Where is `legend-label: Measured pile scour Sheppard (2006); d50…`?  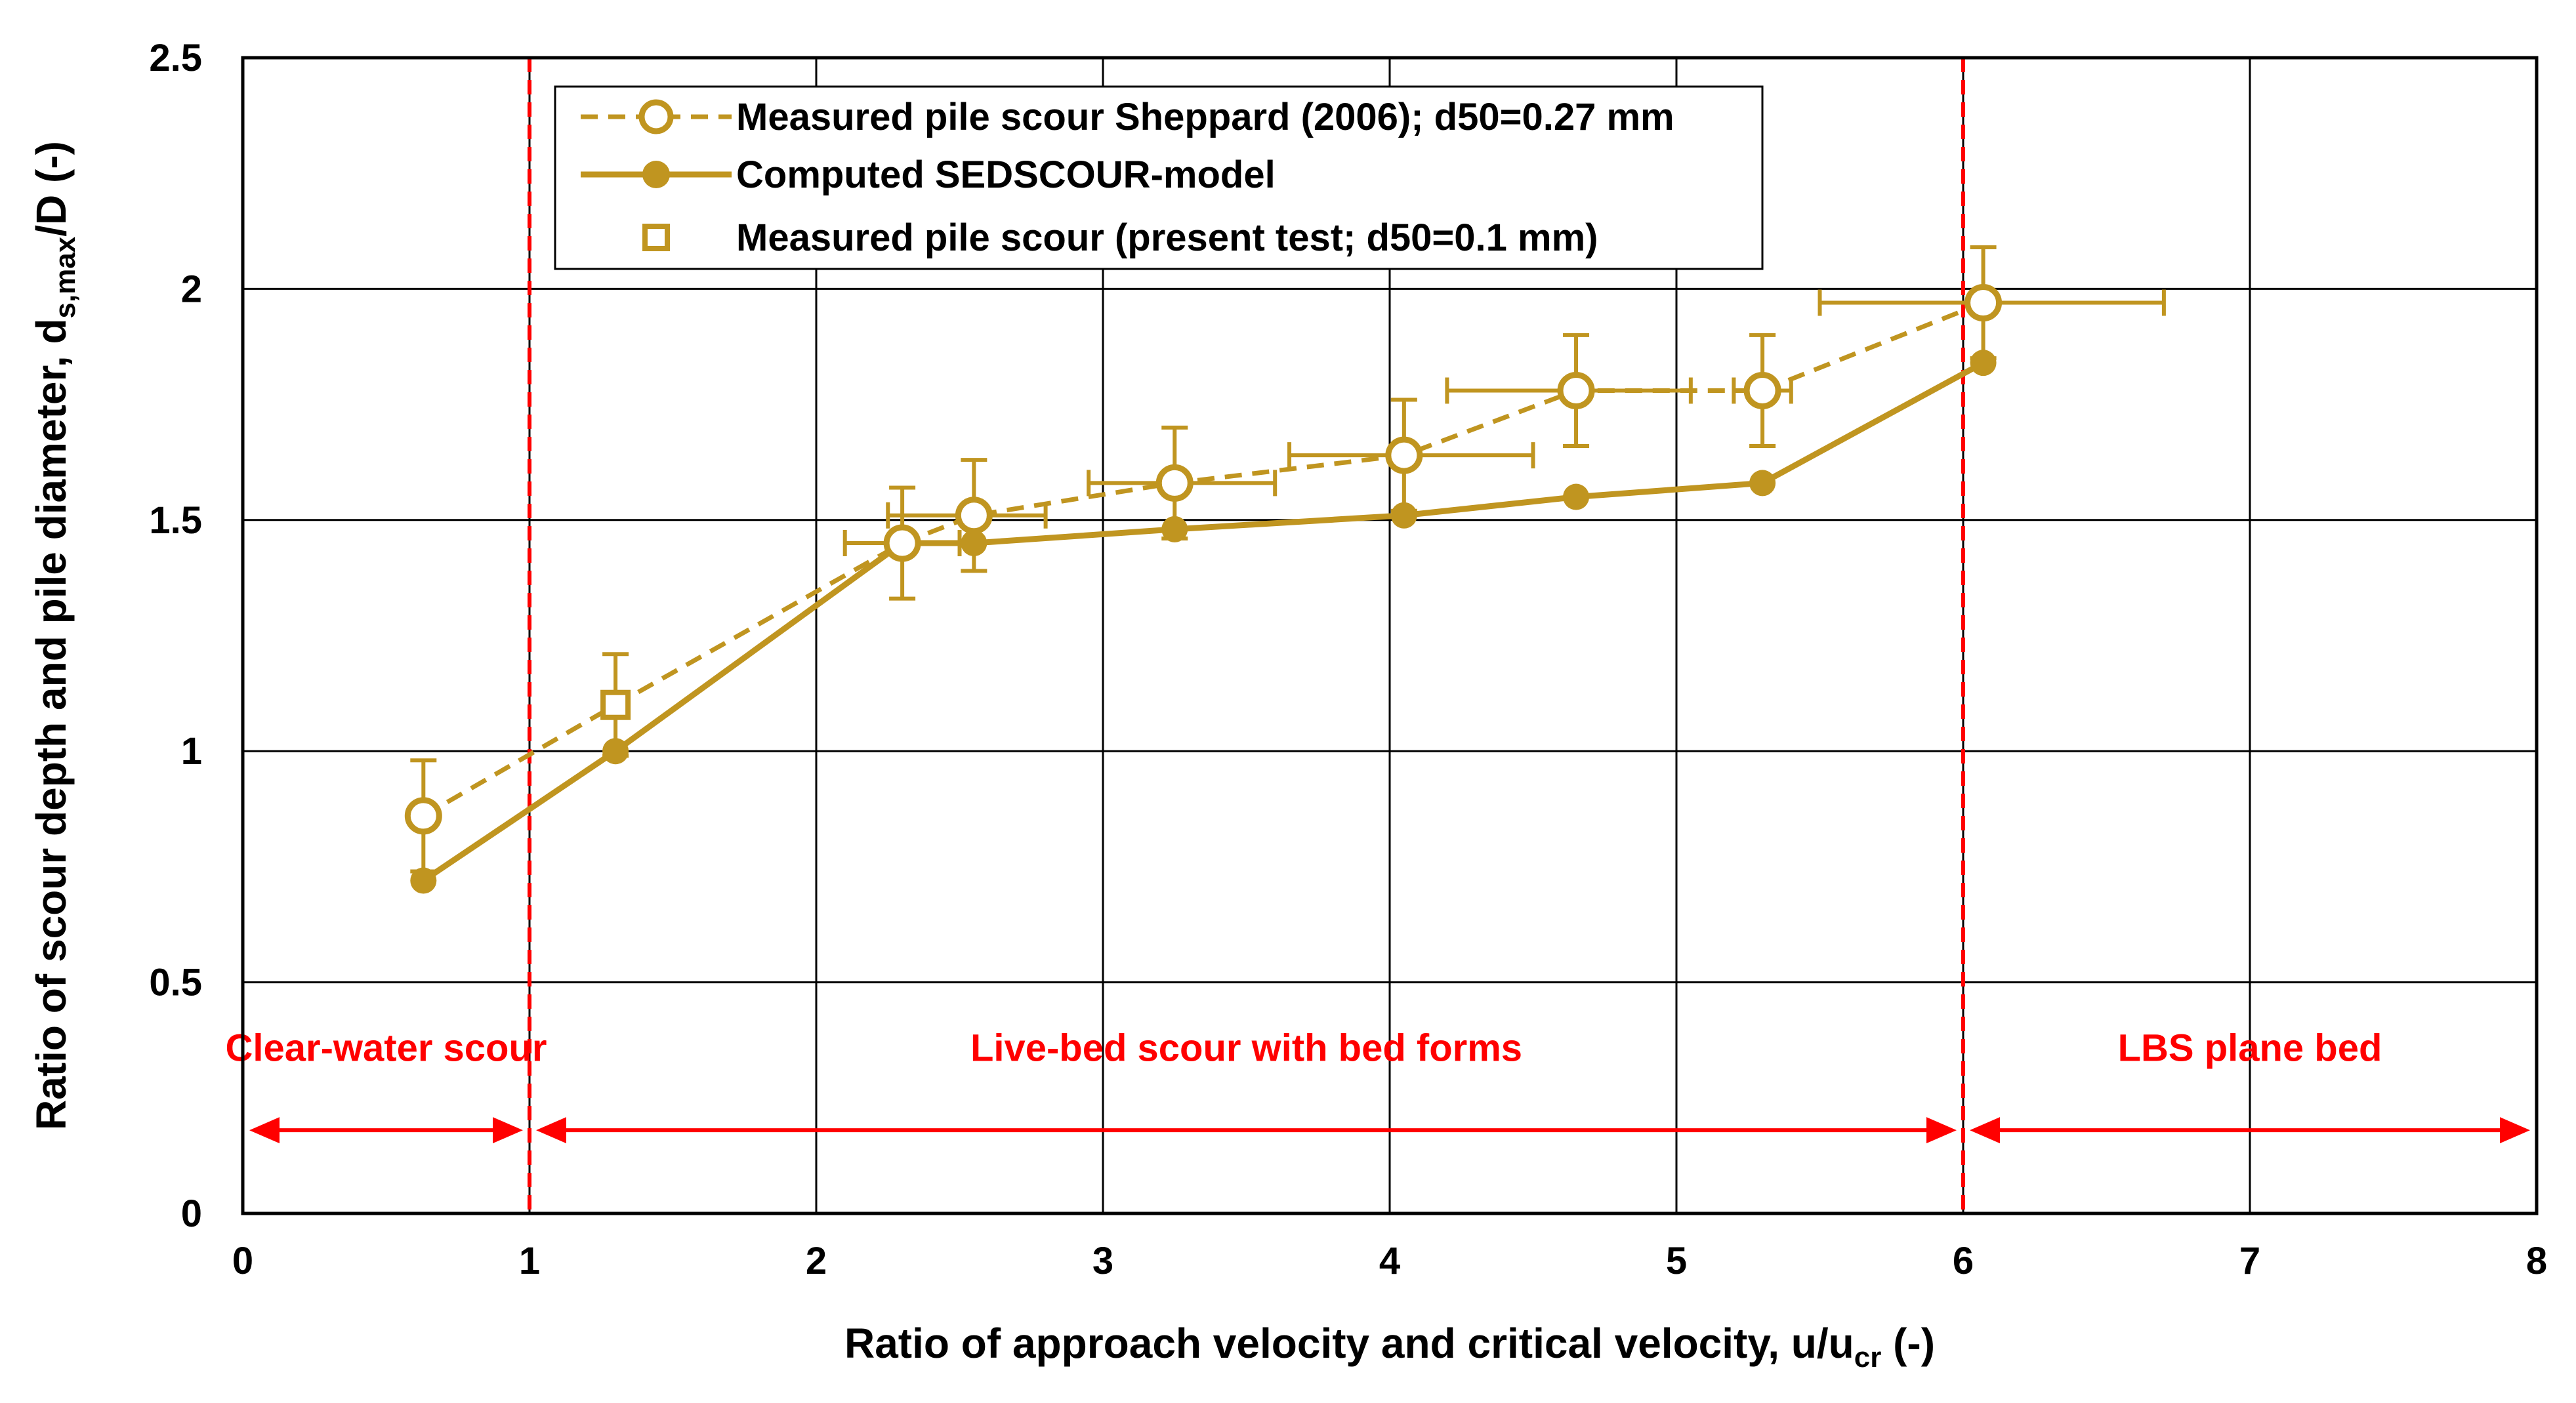
legend-label: Measured pile scour Sheppard (2006); d50… is located at coordinates (1205, 117).